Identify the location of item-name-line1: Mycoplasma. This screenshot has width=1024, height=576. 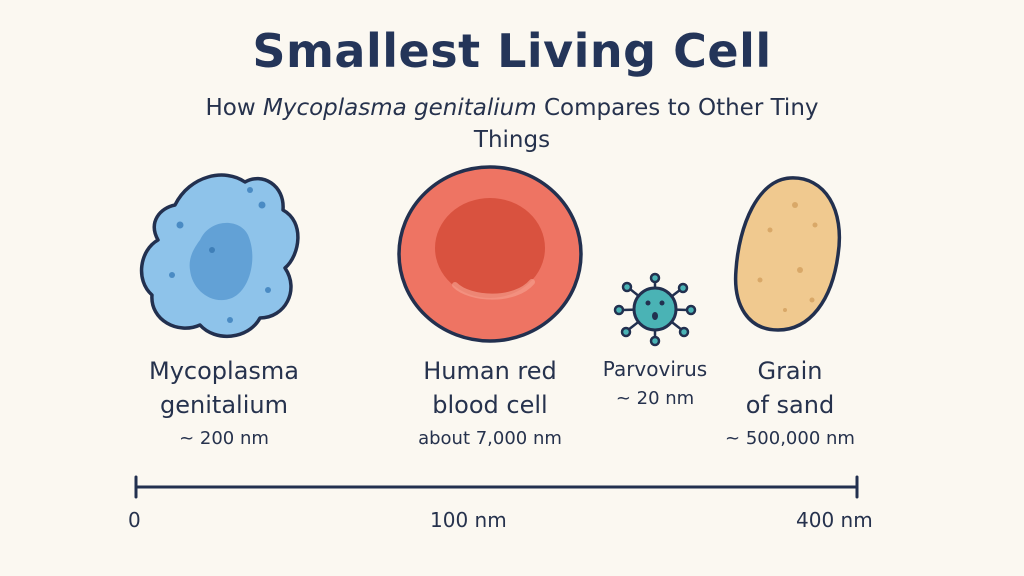
(224, 371).